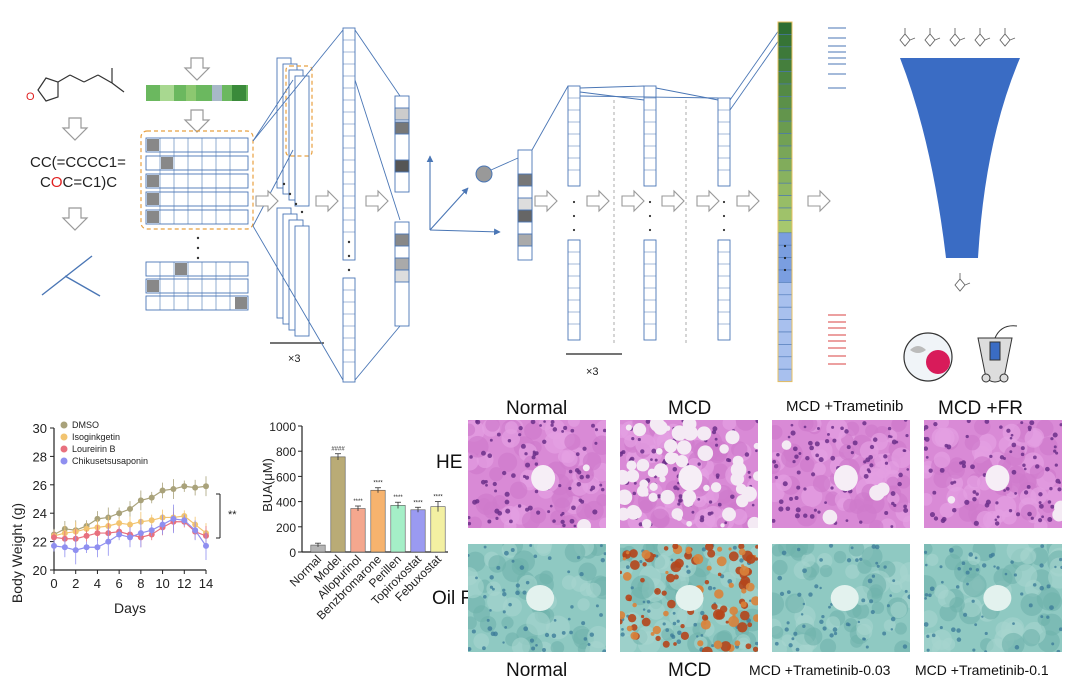 The height and width of the screenshot is (686, 1080). What do you see at coordinates (463, 195) in the screenshot?
I see `projection-axes` at bounding box center [463, 195].